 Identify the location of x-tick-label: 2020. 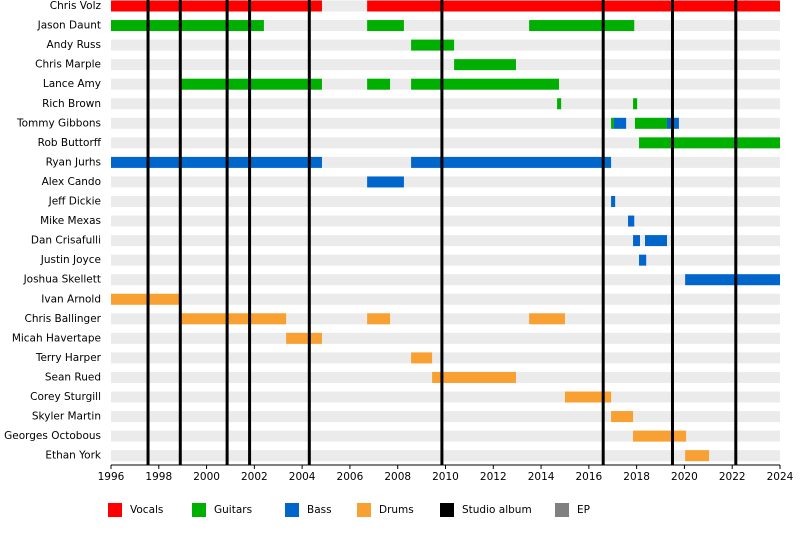
(684, 477).